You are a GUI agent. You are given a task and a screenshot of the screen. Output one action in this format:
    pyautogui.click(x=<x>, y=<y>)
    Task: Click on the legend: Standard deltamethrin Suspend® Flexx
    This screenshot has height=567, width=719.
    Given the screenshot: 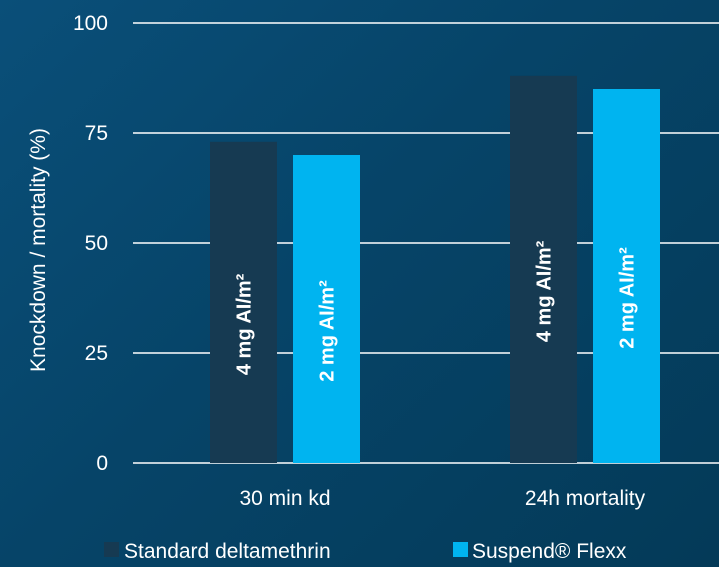 What is the action you would take?
    pyautogui.click(x=365, y=551)
    